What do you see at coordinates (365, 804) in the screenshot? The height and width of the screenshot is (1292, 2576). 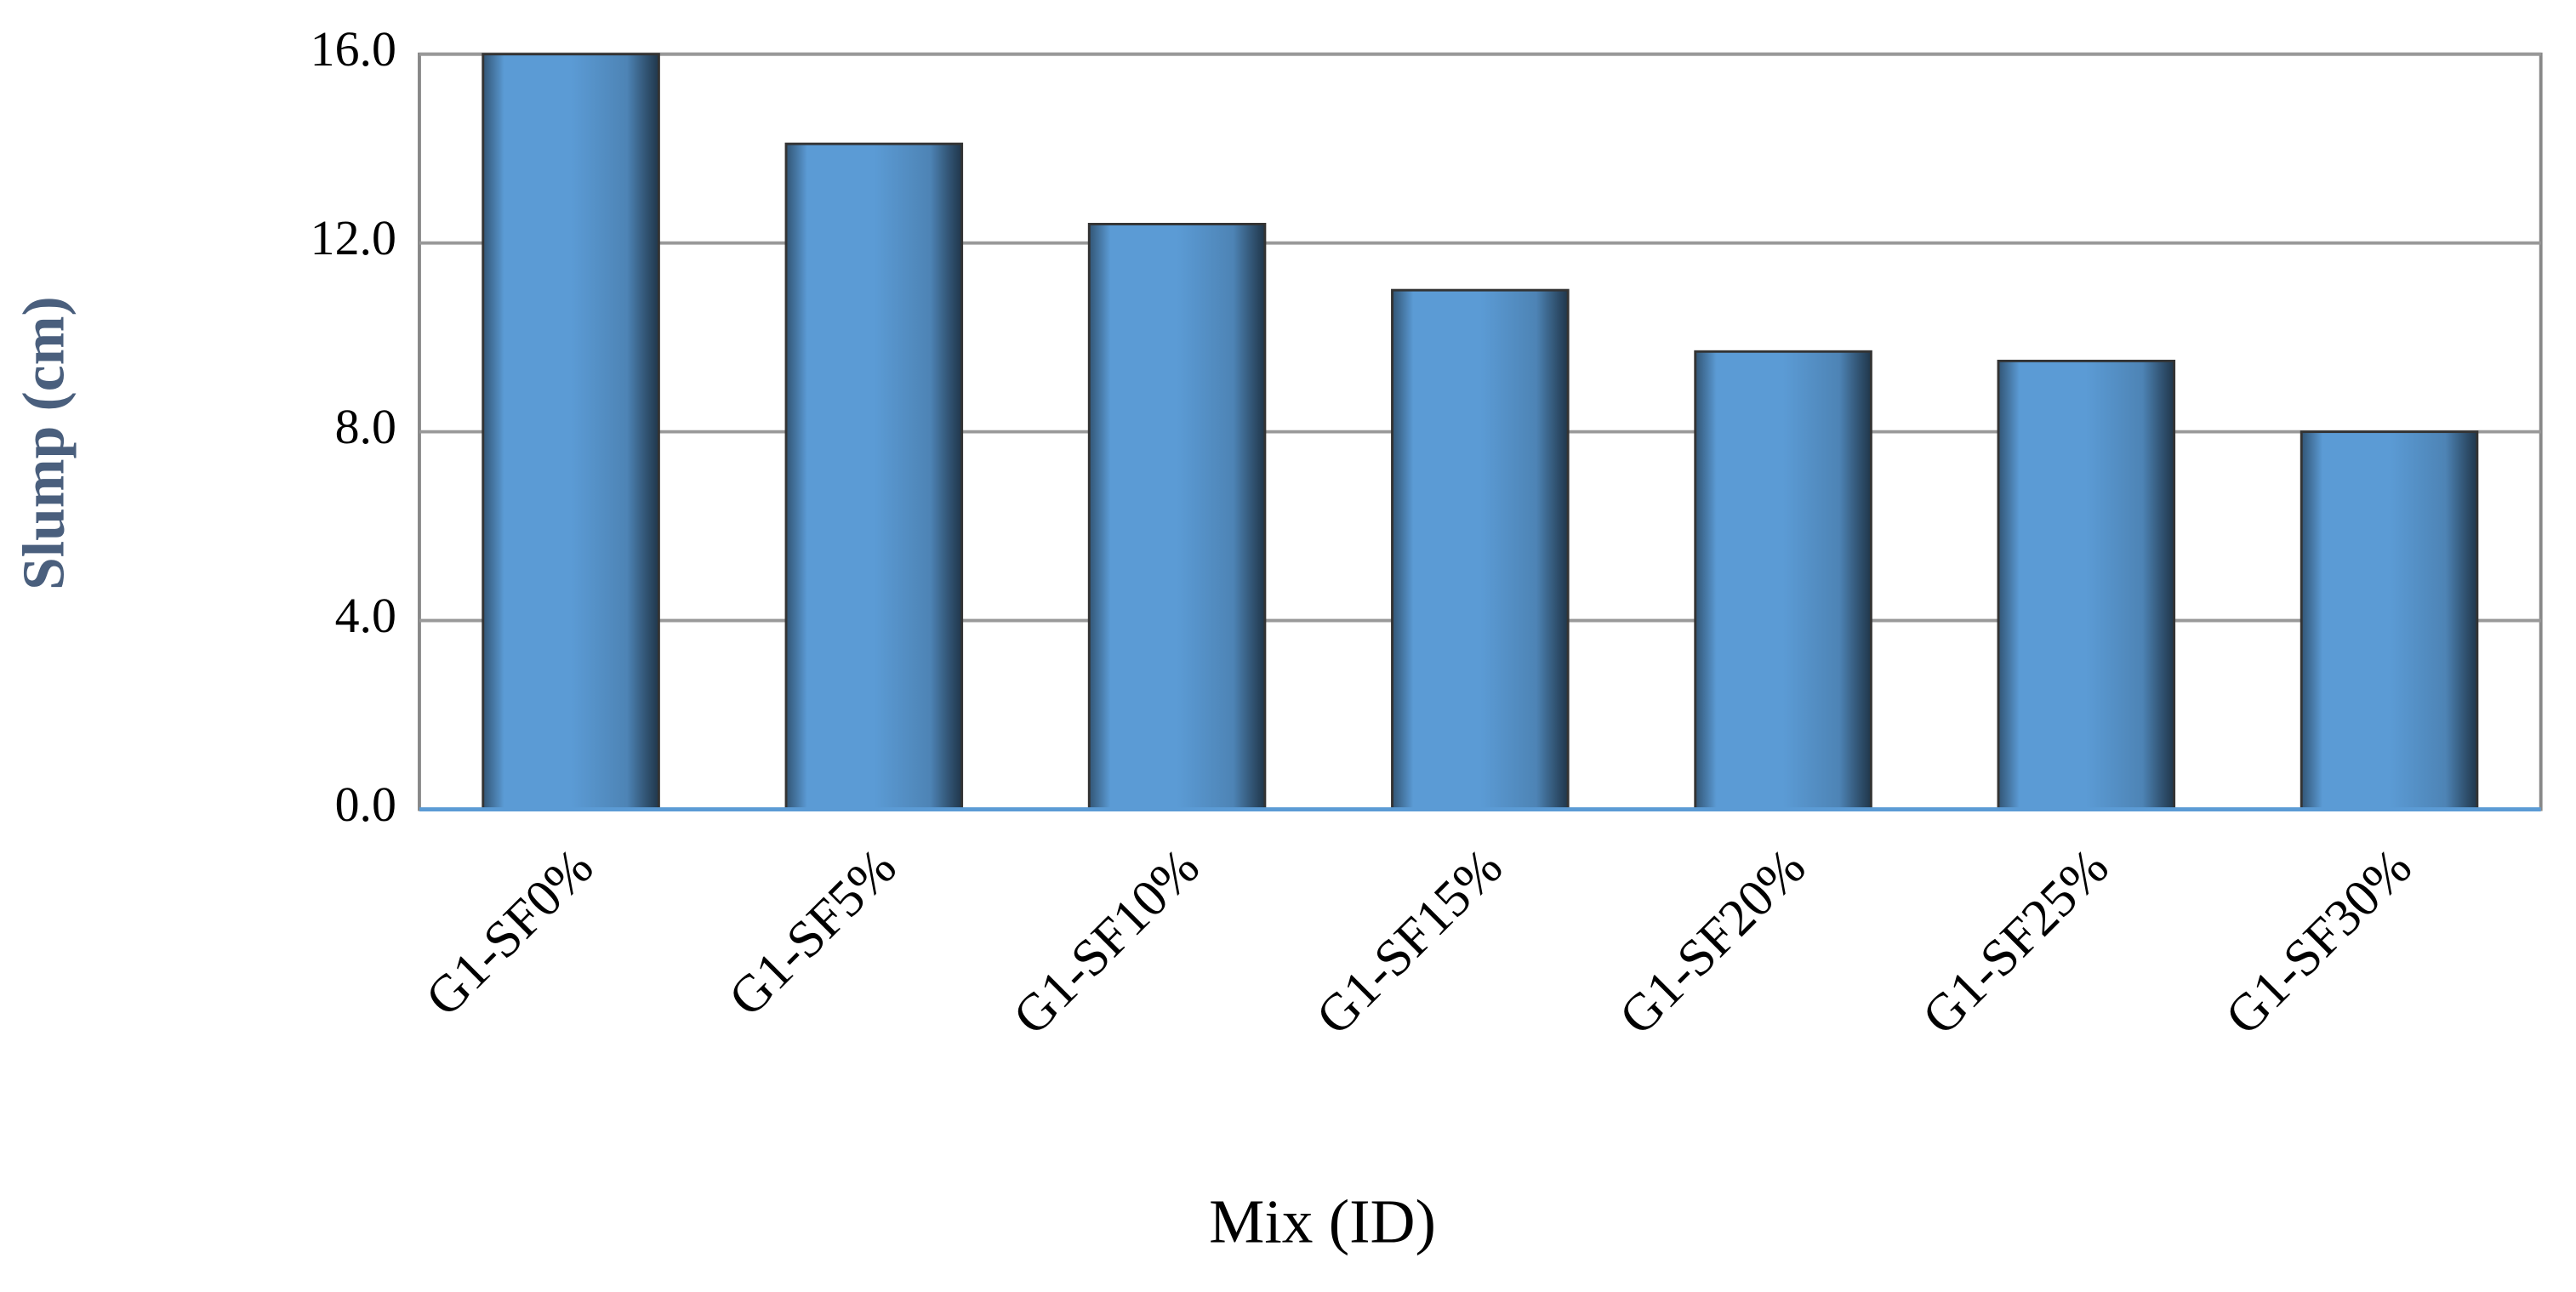 I see `y-tick-label: 0.0` at bounding box center [365, 804].